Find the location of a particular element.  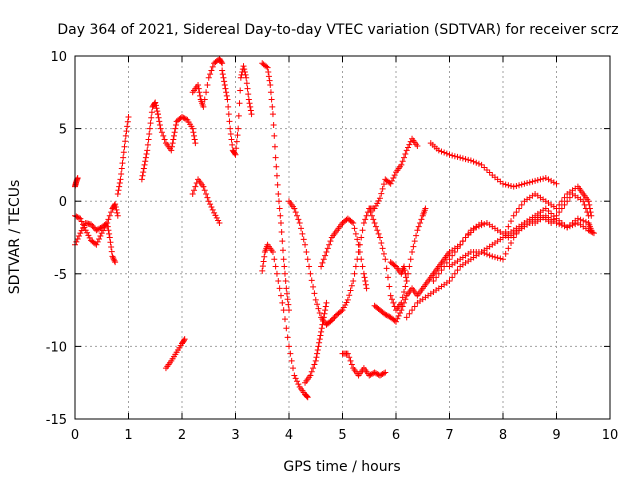

x-tick-label: 8 is located at coordinates (503, 435).